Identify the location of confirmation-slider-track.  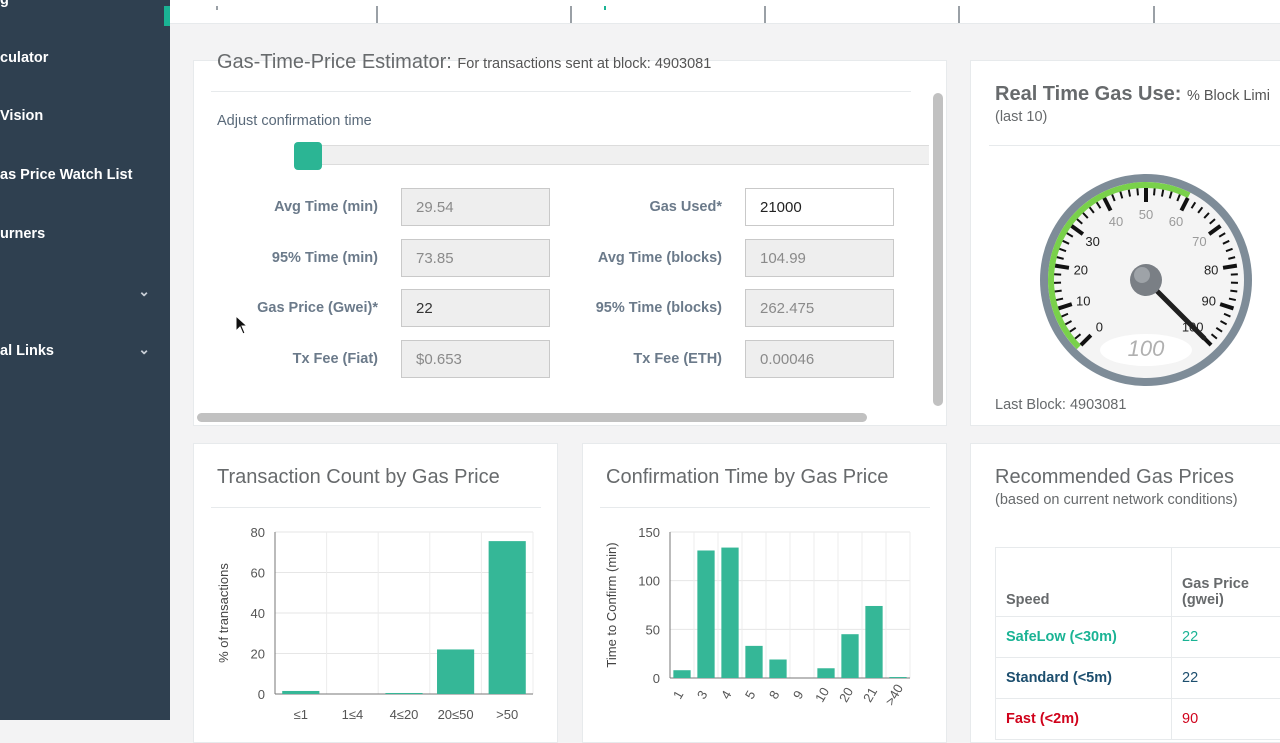
(612, 155).